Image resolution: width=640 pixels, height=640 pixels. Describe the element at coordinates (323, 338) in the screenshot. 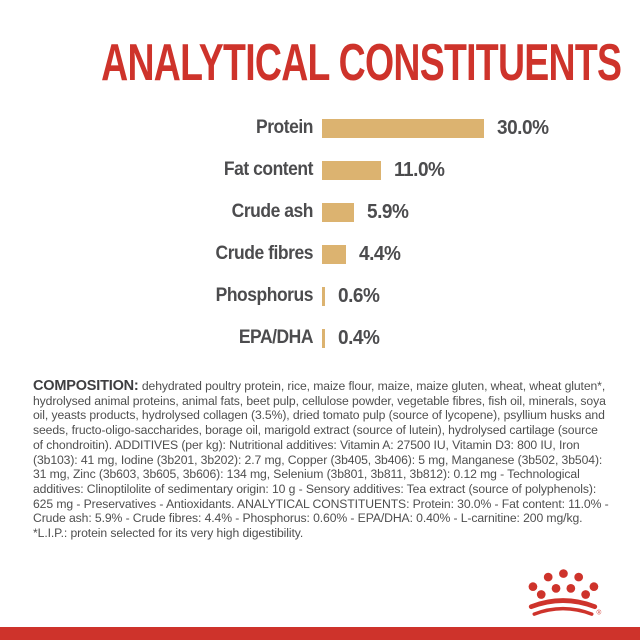

I see `bar-epa-dha` at that location.